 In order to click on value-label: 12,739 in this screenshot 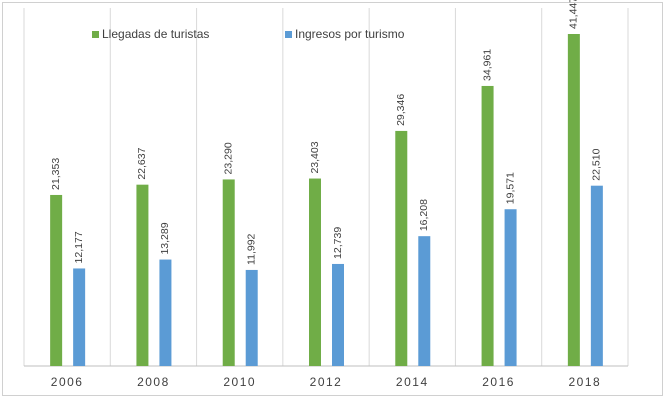, I will do `click(338, 243)`.